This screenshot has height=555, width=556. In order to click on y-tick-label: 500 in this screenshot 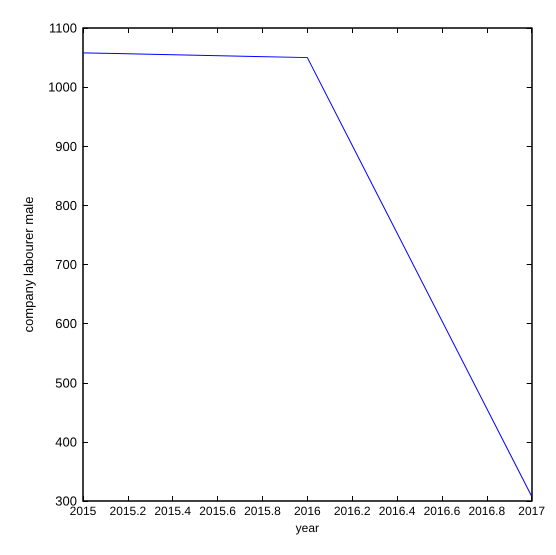, I will do `click(66, 382)`.